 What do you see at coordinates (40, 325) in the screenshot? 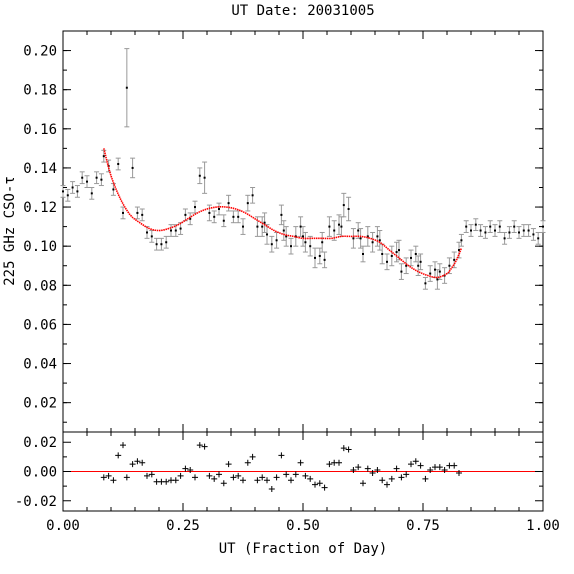
I see `y-tick-label: 0.06` at bounding box center [40, 325].